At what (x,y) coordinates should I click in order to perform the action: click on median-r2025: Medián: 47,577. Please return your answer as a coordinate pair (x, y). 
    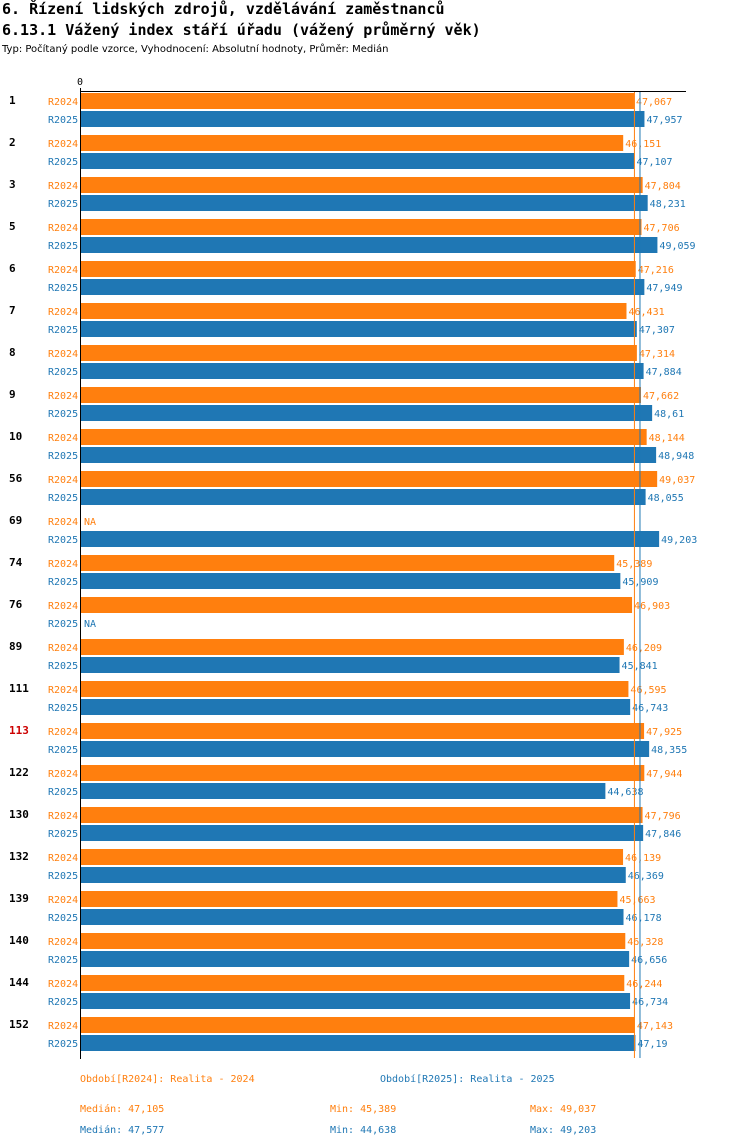
    Looking at the image, I should click on (122, 1130).